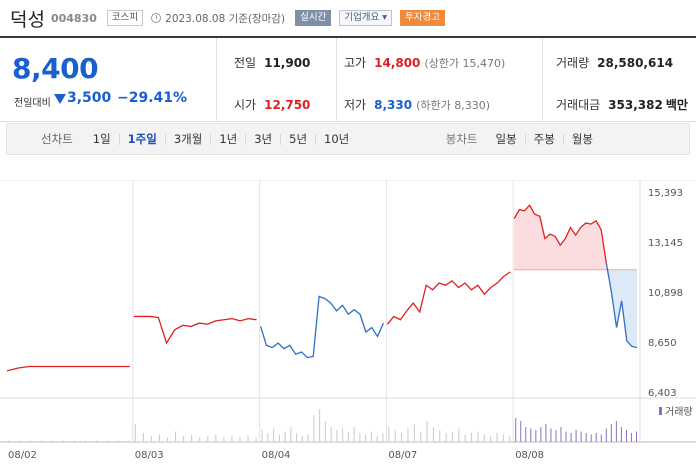 The height and width of the screenshot is (470, 696). I want to click on period-3y: 3년, so click(262, 139).